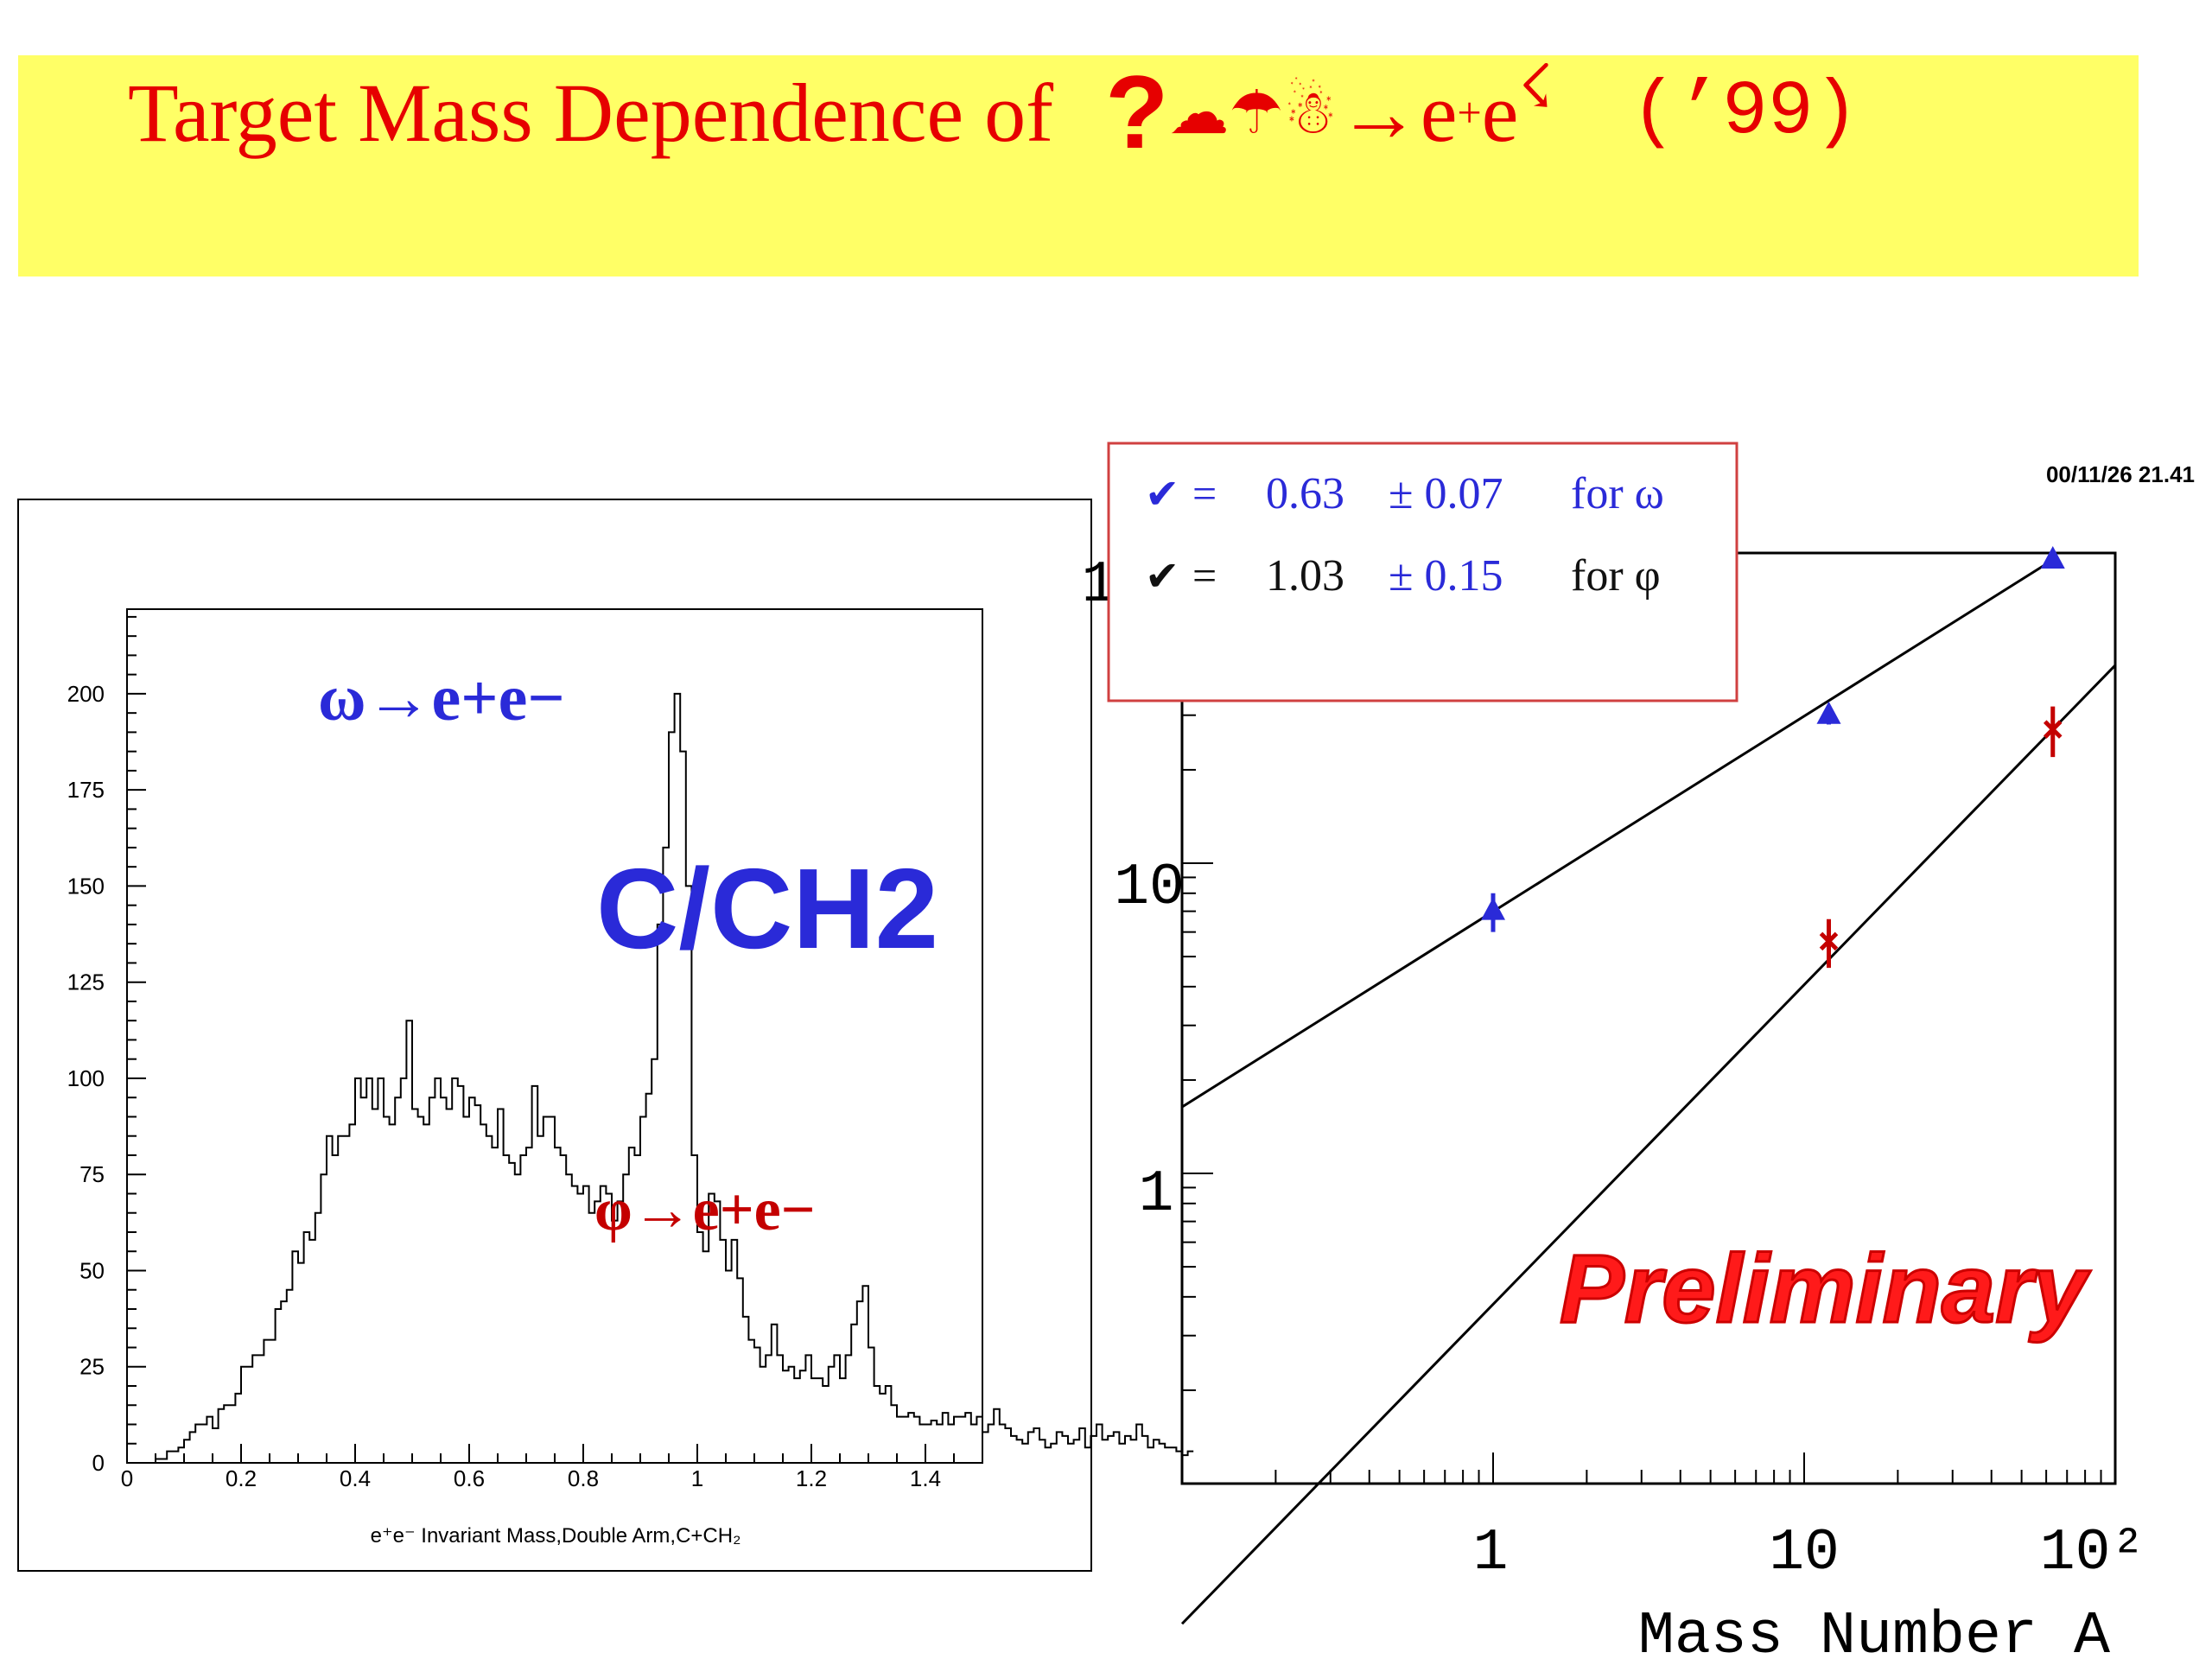  Describe the element at coordinates (1305, 493) in the screenshot. I see `legend-value-omega: 0.63` at that location.